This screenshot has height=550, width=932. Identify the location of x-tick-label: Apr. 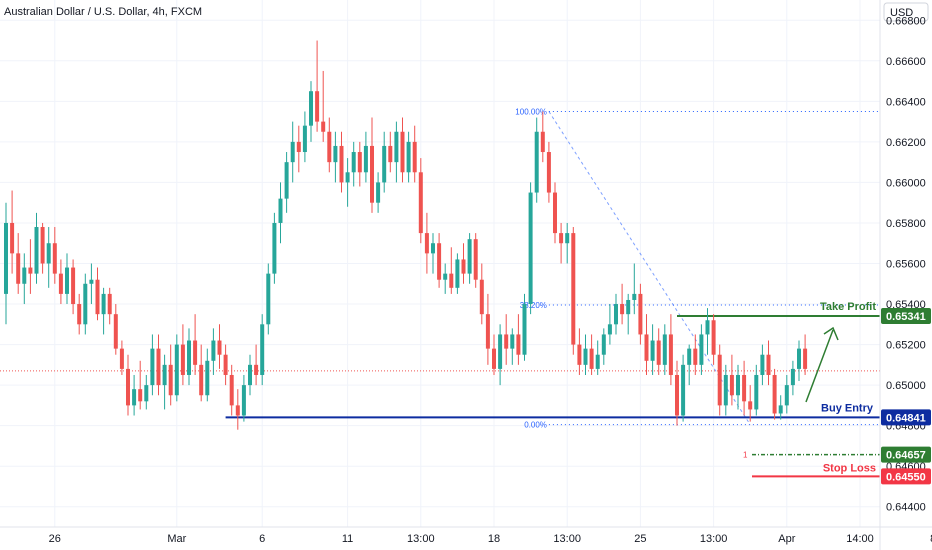
(786, 539).